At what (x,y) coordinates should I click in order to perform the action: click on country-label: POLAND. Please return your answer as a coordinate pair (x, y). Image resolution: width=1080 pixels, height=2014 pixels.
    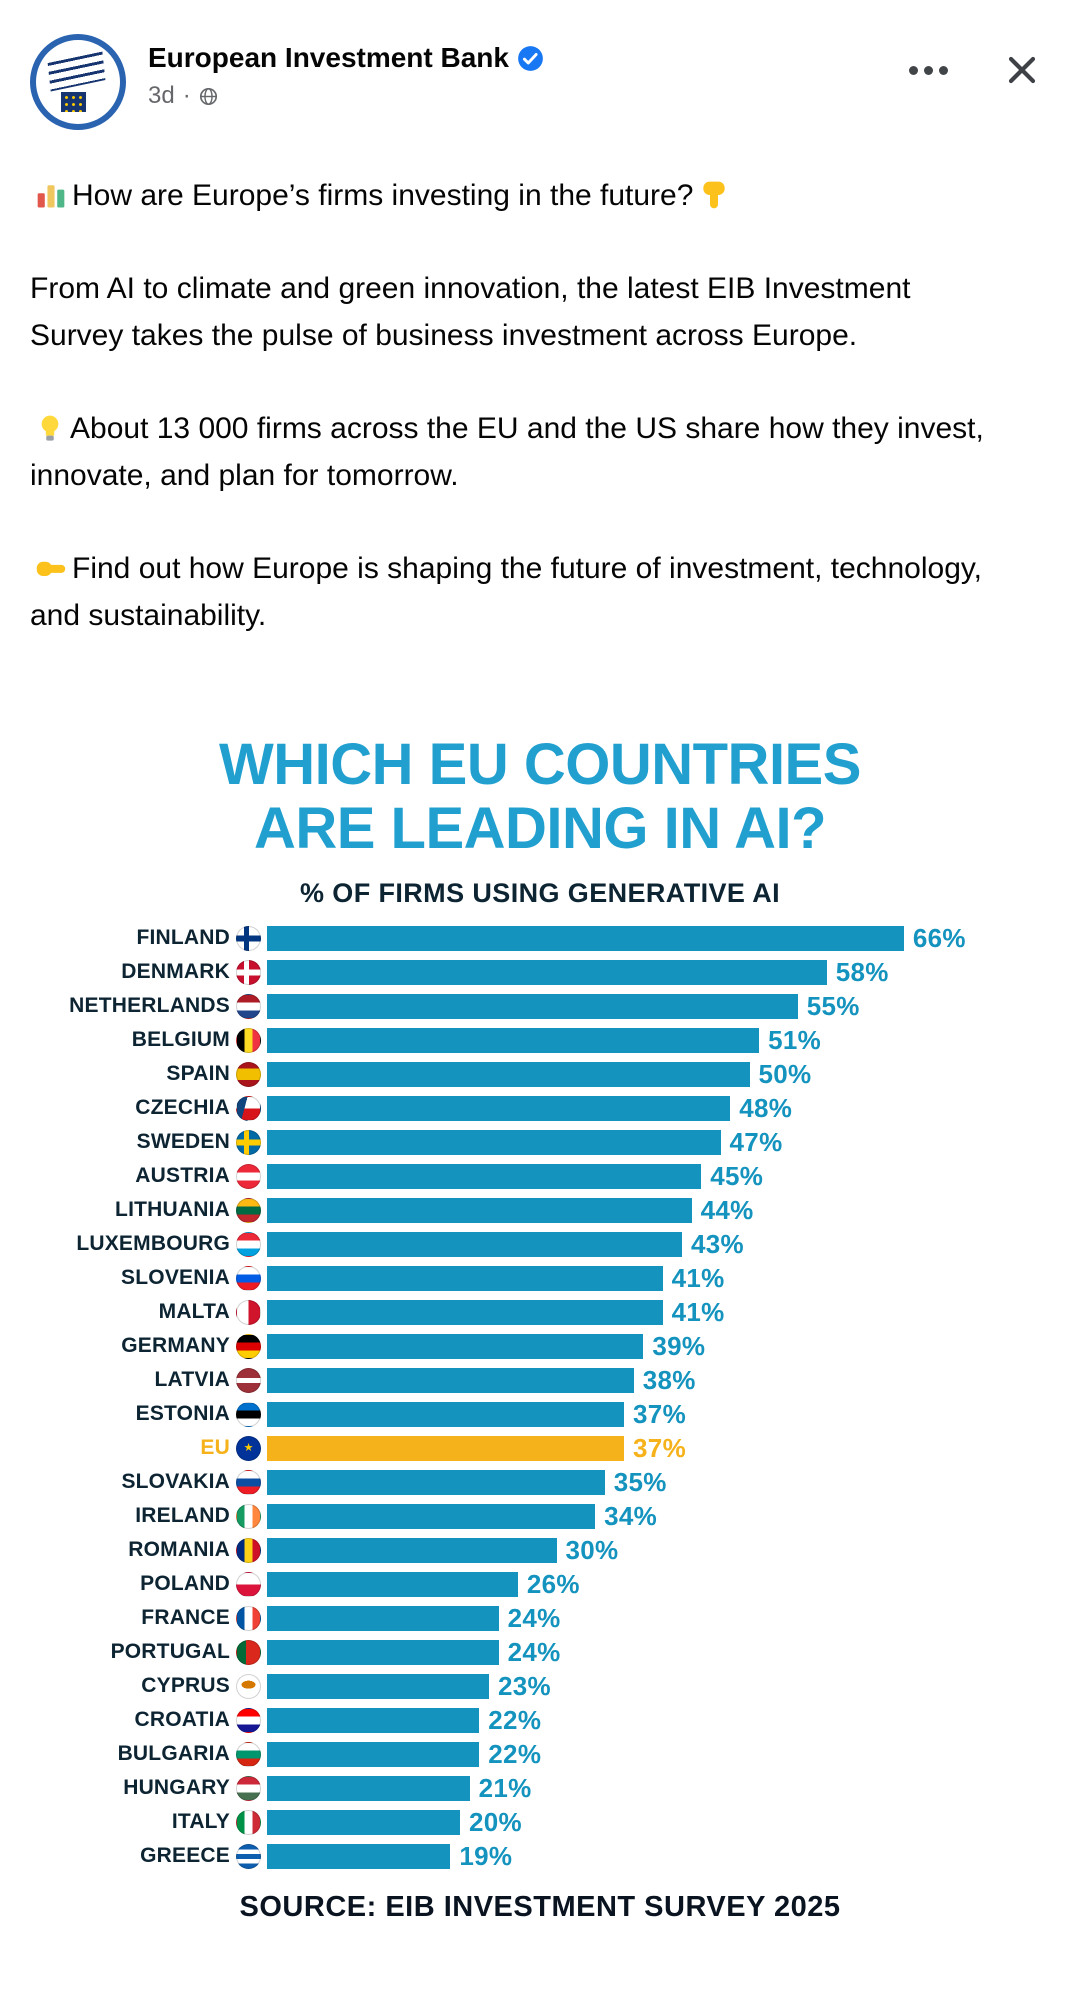
    Looking at the image, I should click on (185, 1583).